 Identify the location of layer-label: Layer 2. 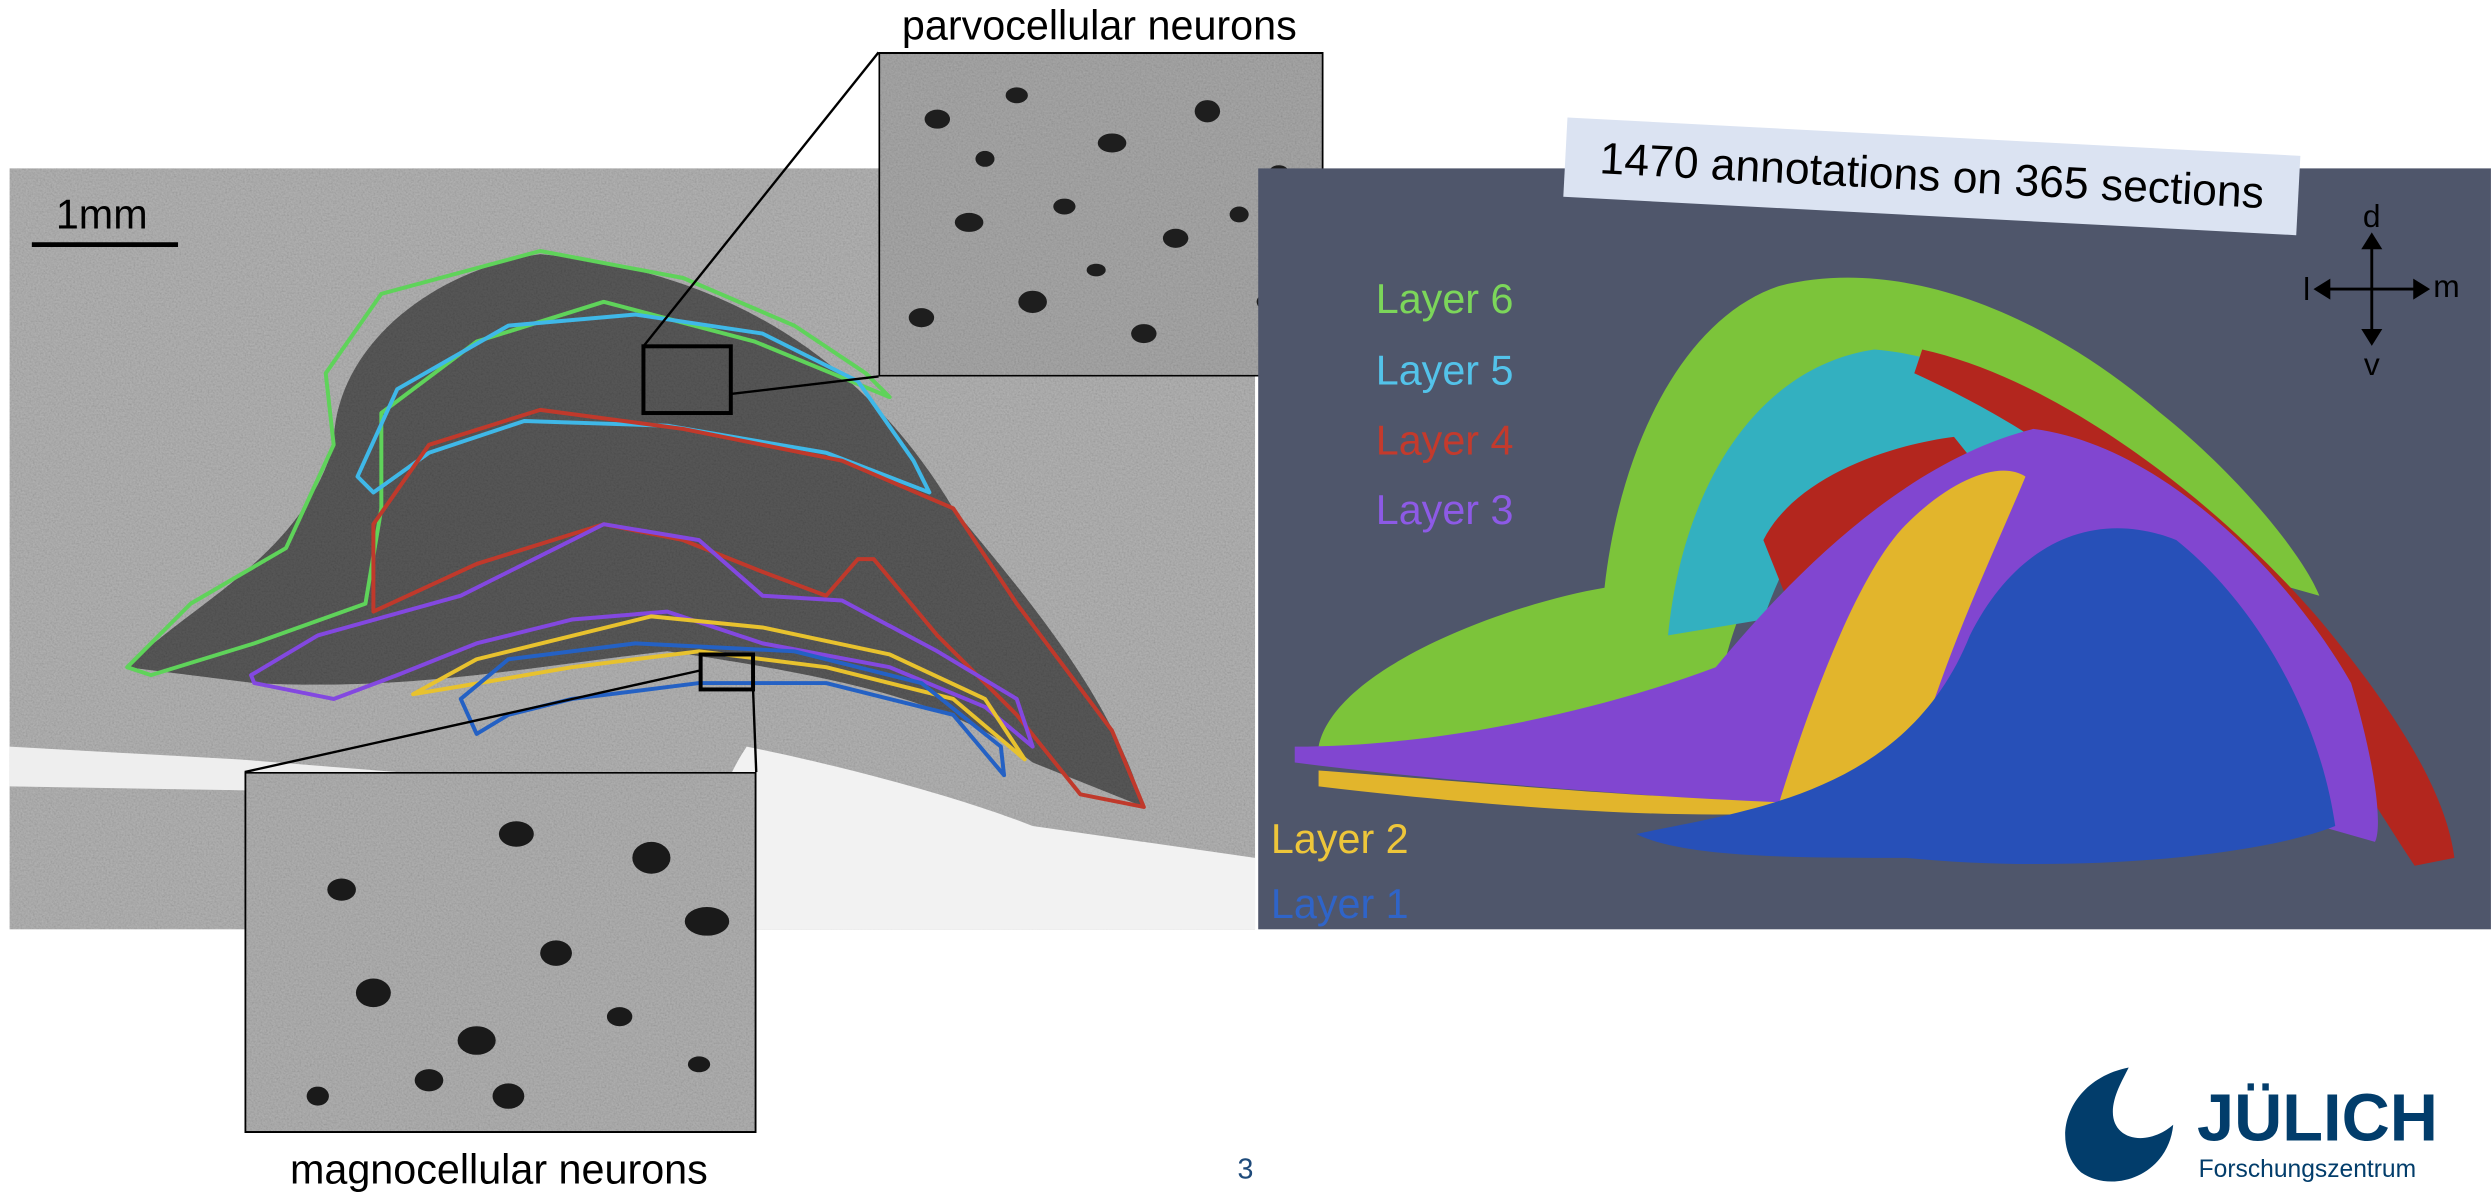
(1340, 839).